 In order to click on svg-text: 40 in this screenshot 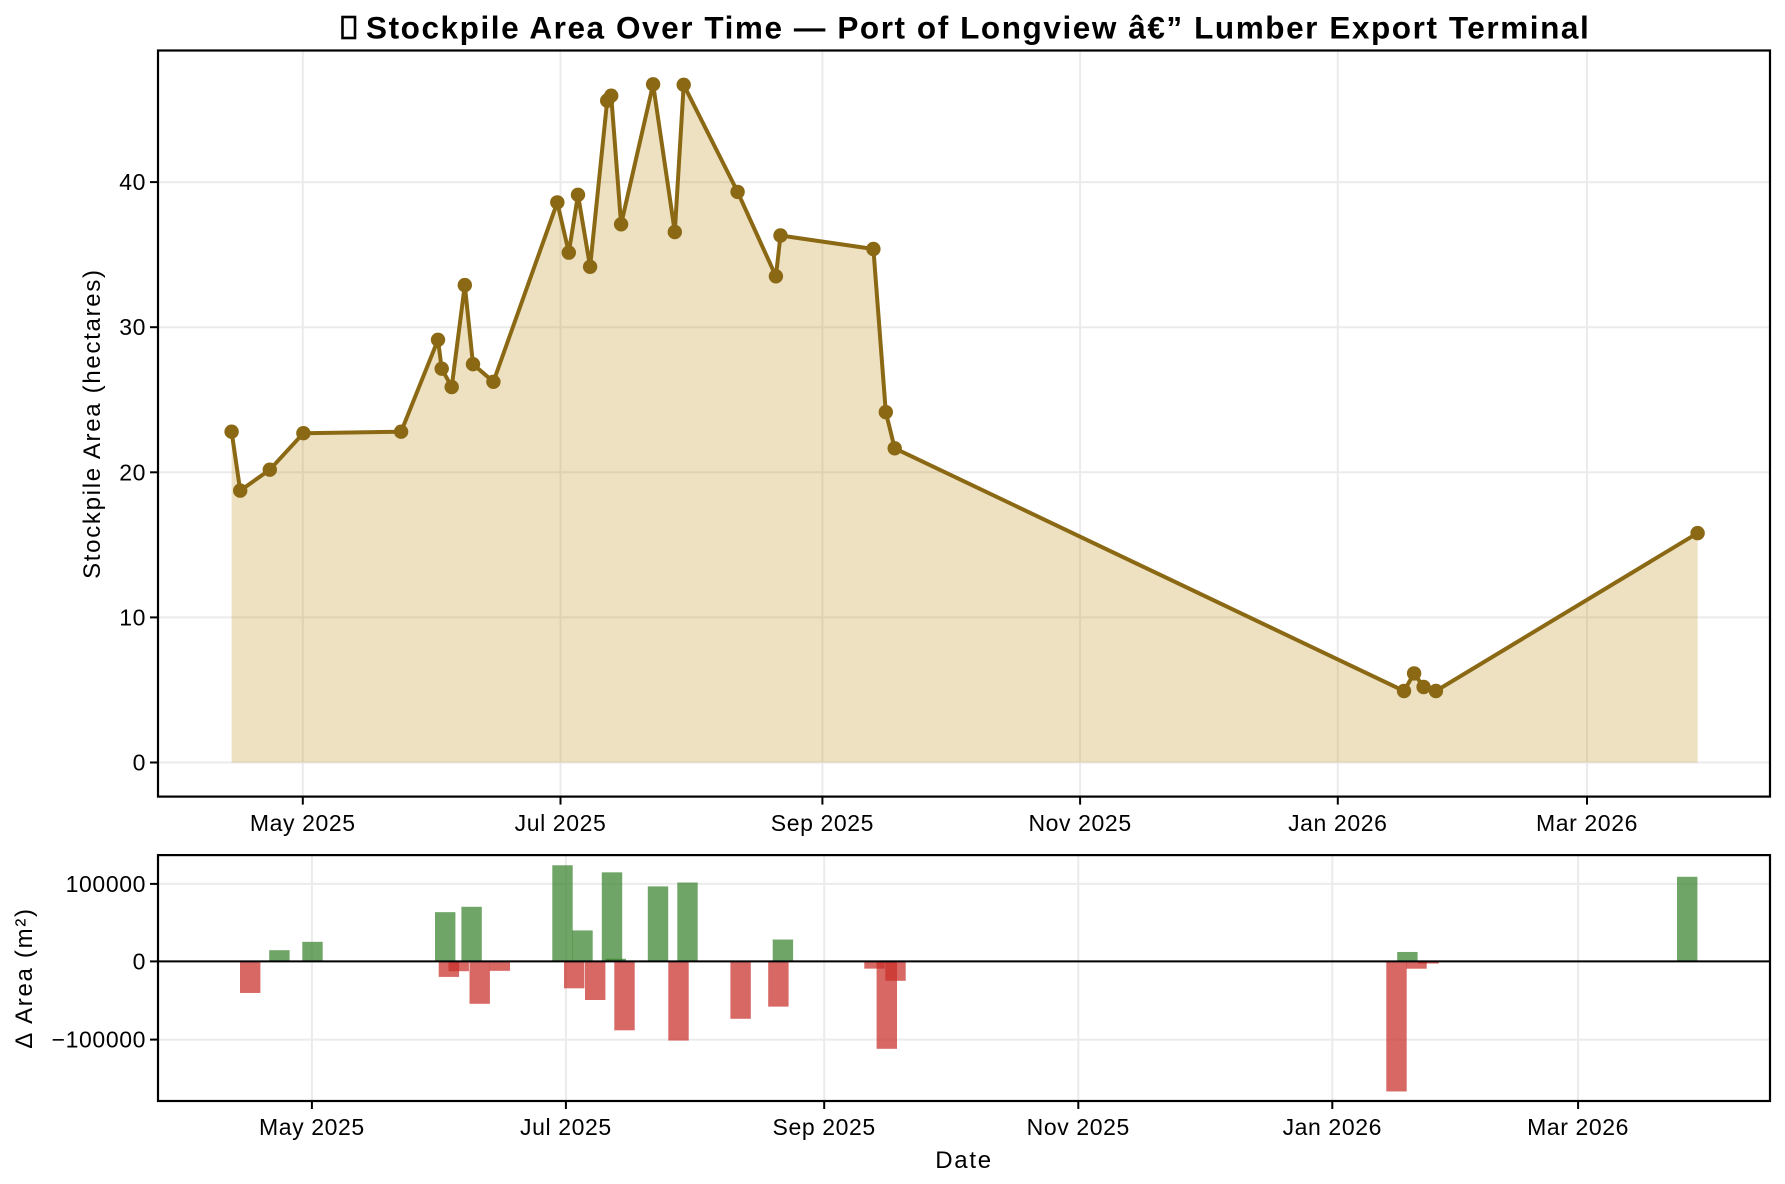, I will do `click(132, 182)`.